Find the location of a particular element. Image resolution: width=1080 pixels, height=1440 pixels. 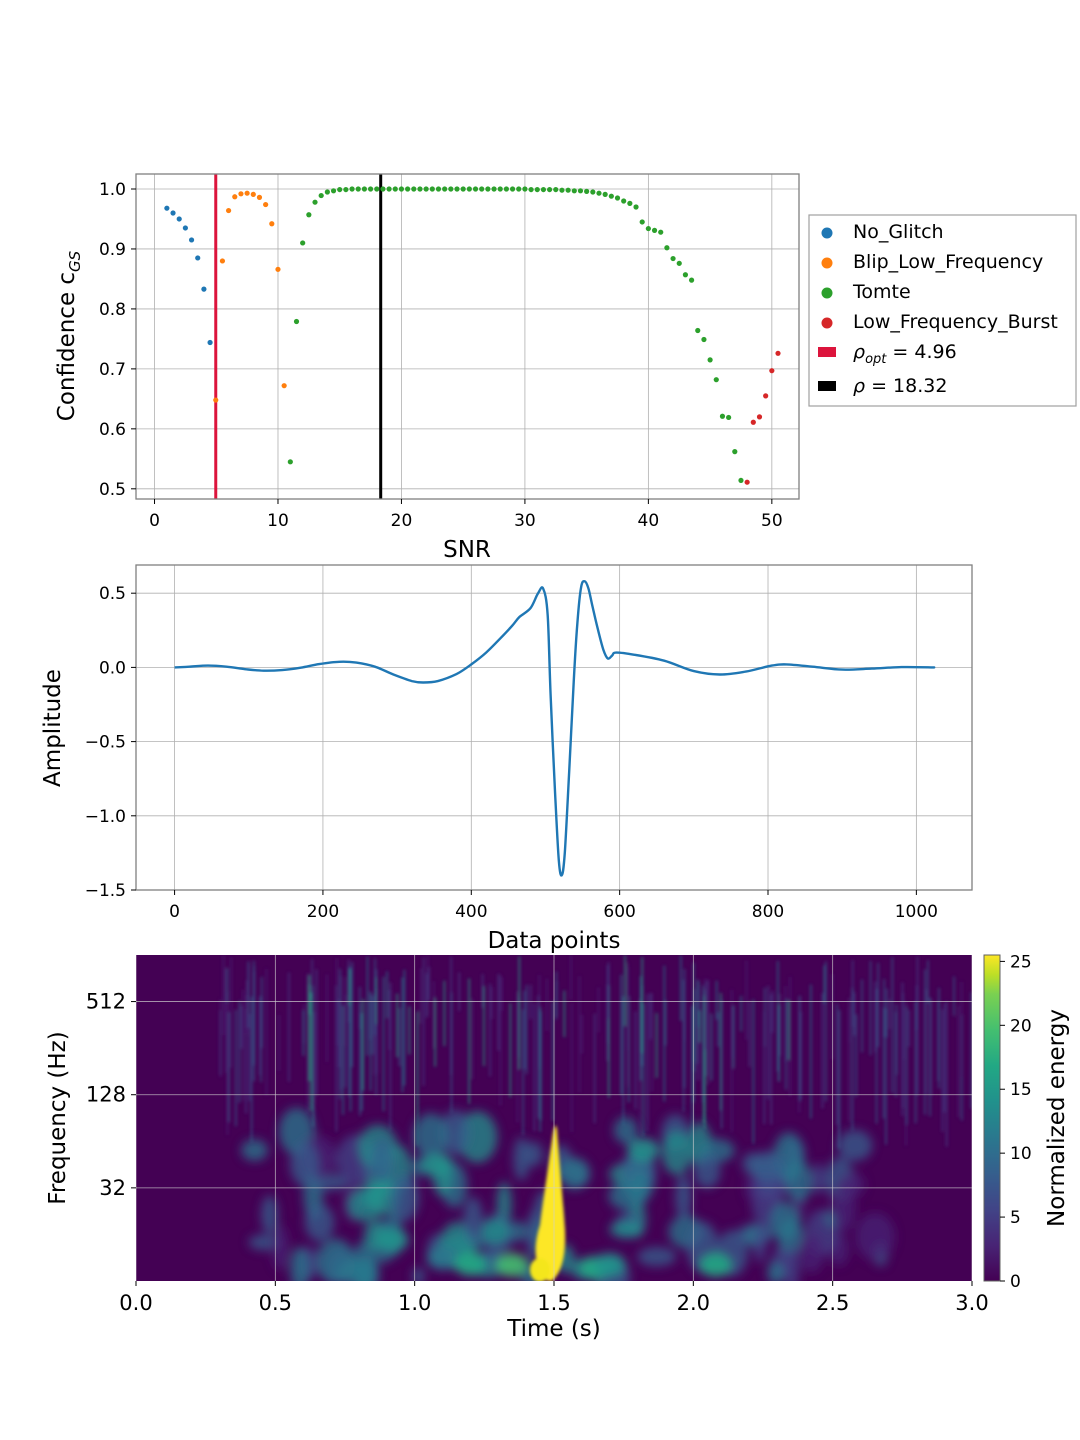

panel2-ytick-label: 0.0 is located at coordinates (112, 668).